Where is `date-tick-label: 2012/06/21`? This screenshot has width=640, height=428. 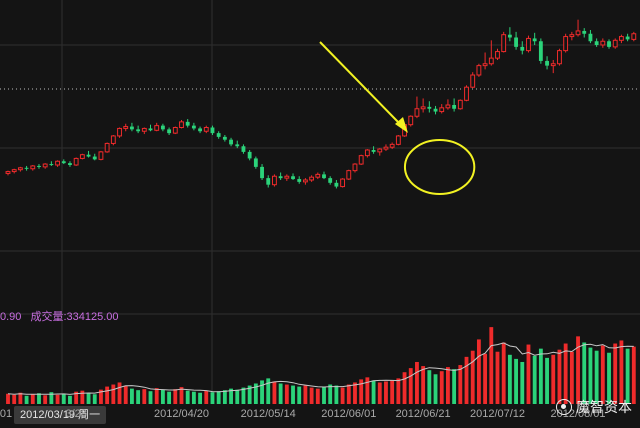
date-tick-label: 2012/06/21 is located at coordinates (423, 414).